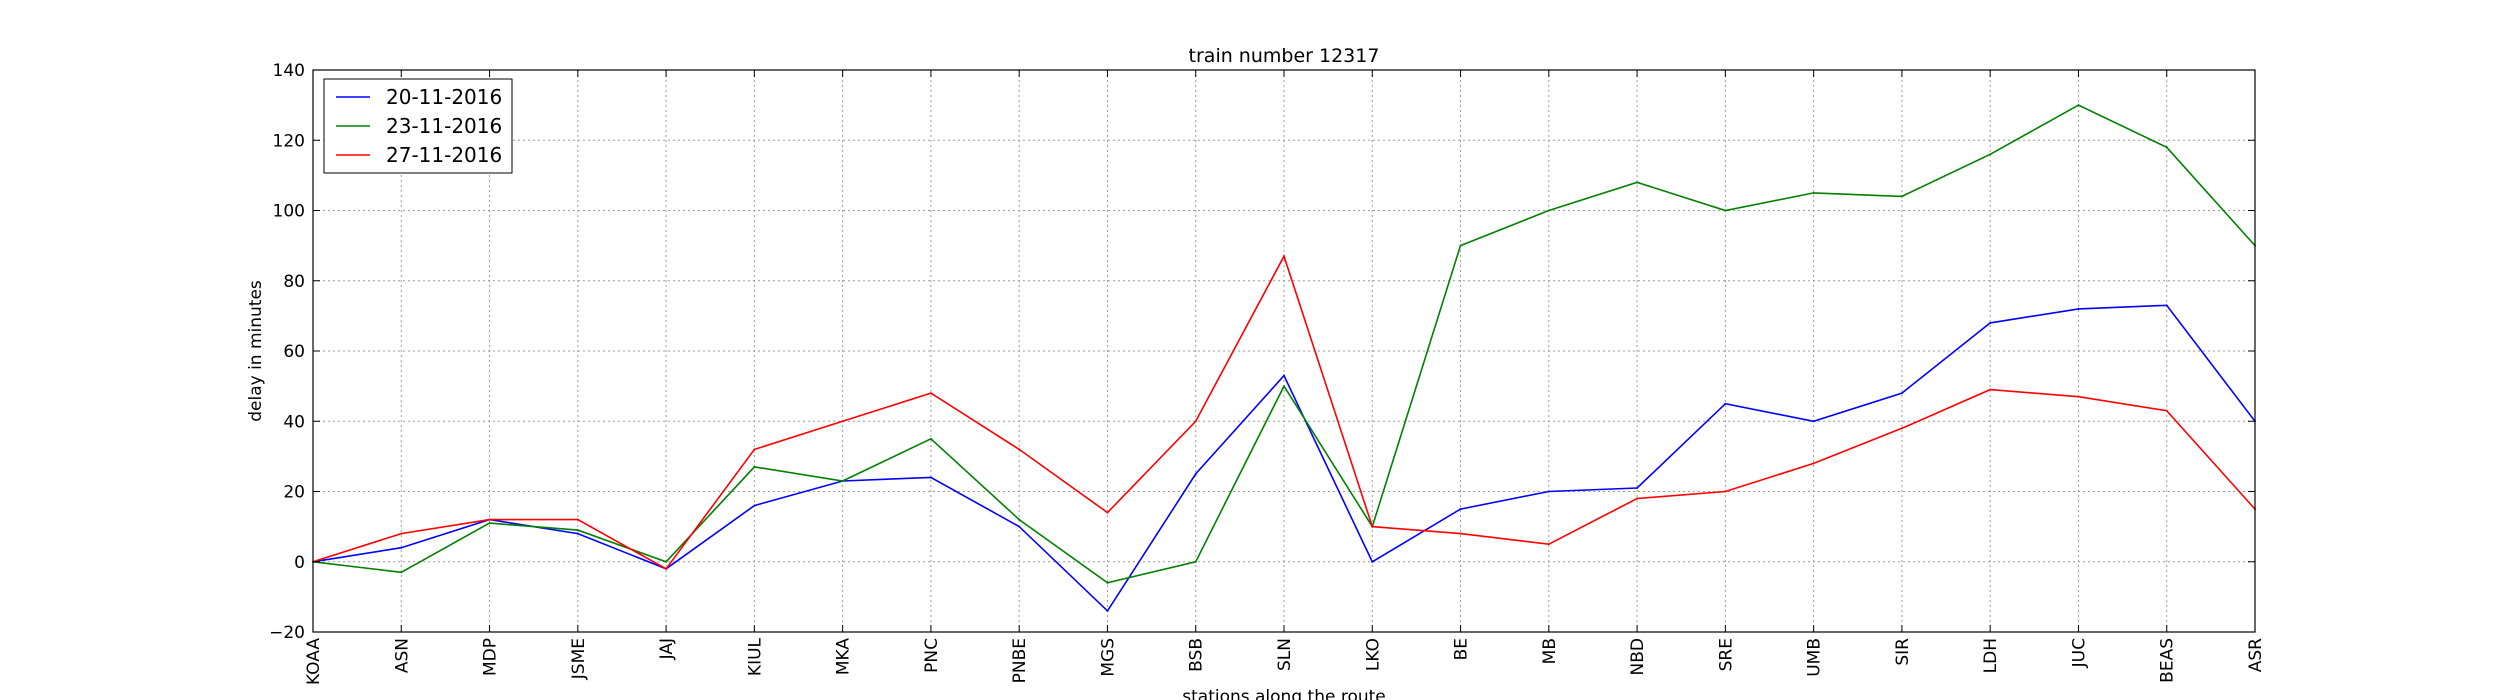 Image resolution: width=2500 pixels, height=700 pixels. What do you see at coordinates (579, 659) in the screenshot?
I see `x-tick-label: JSME` at bounding box center [579, 659].